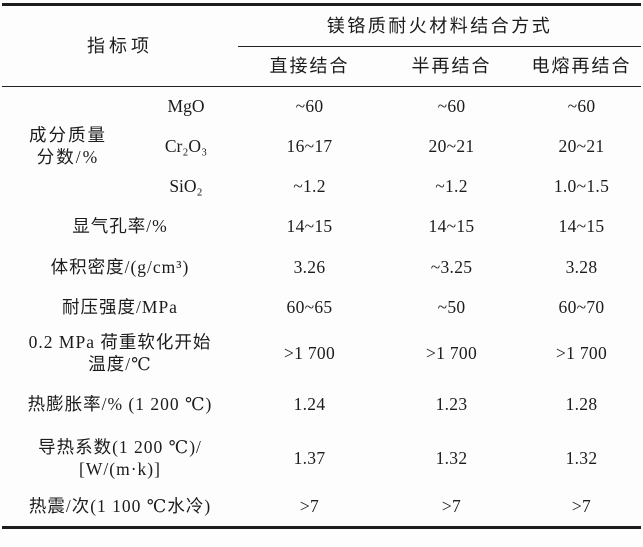 The width and height of the screenshot is (643, 547). Describe the element at coordinates (120, 446) in the screenshot. I see `conductivity-label-line1: 导热系数(1 200 ℃)/` at that location.